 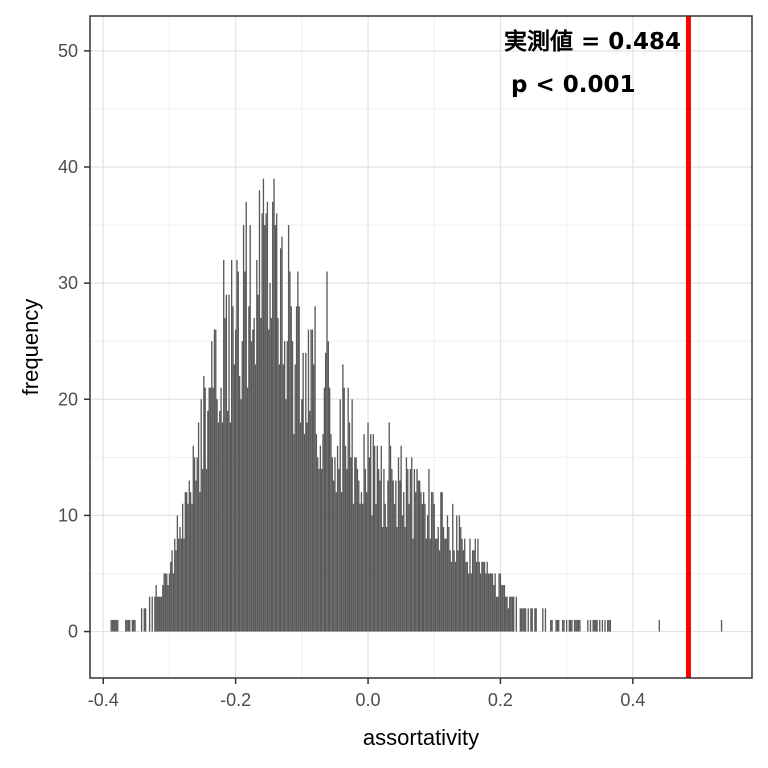 What do you see at coordinates (73, 632) in the screenshot?
I see `y-tick-label: 0` at bounding box center [73, 632].